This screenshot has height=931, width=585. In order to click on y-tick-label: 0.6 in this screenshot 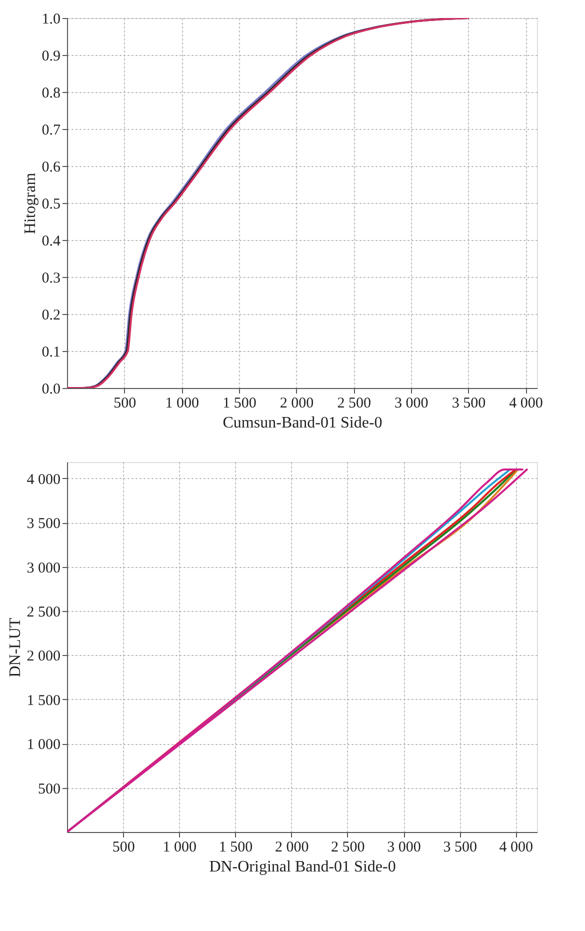, I will do `click(51, 168)`.